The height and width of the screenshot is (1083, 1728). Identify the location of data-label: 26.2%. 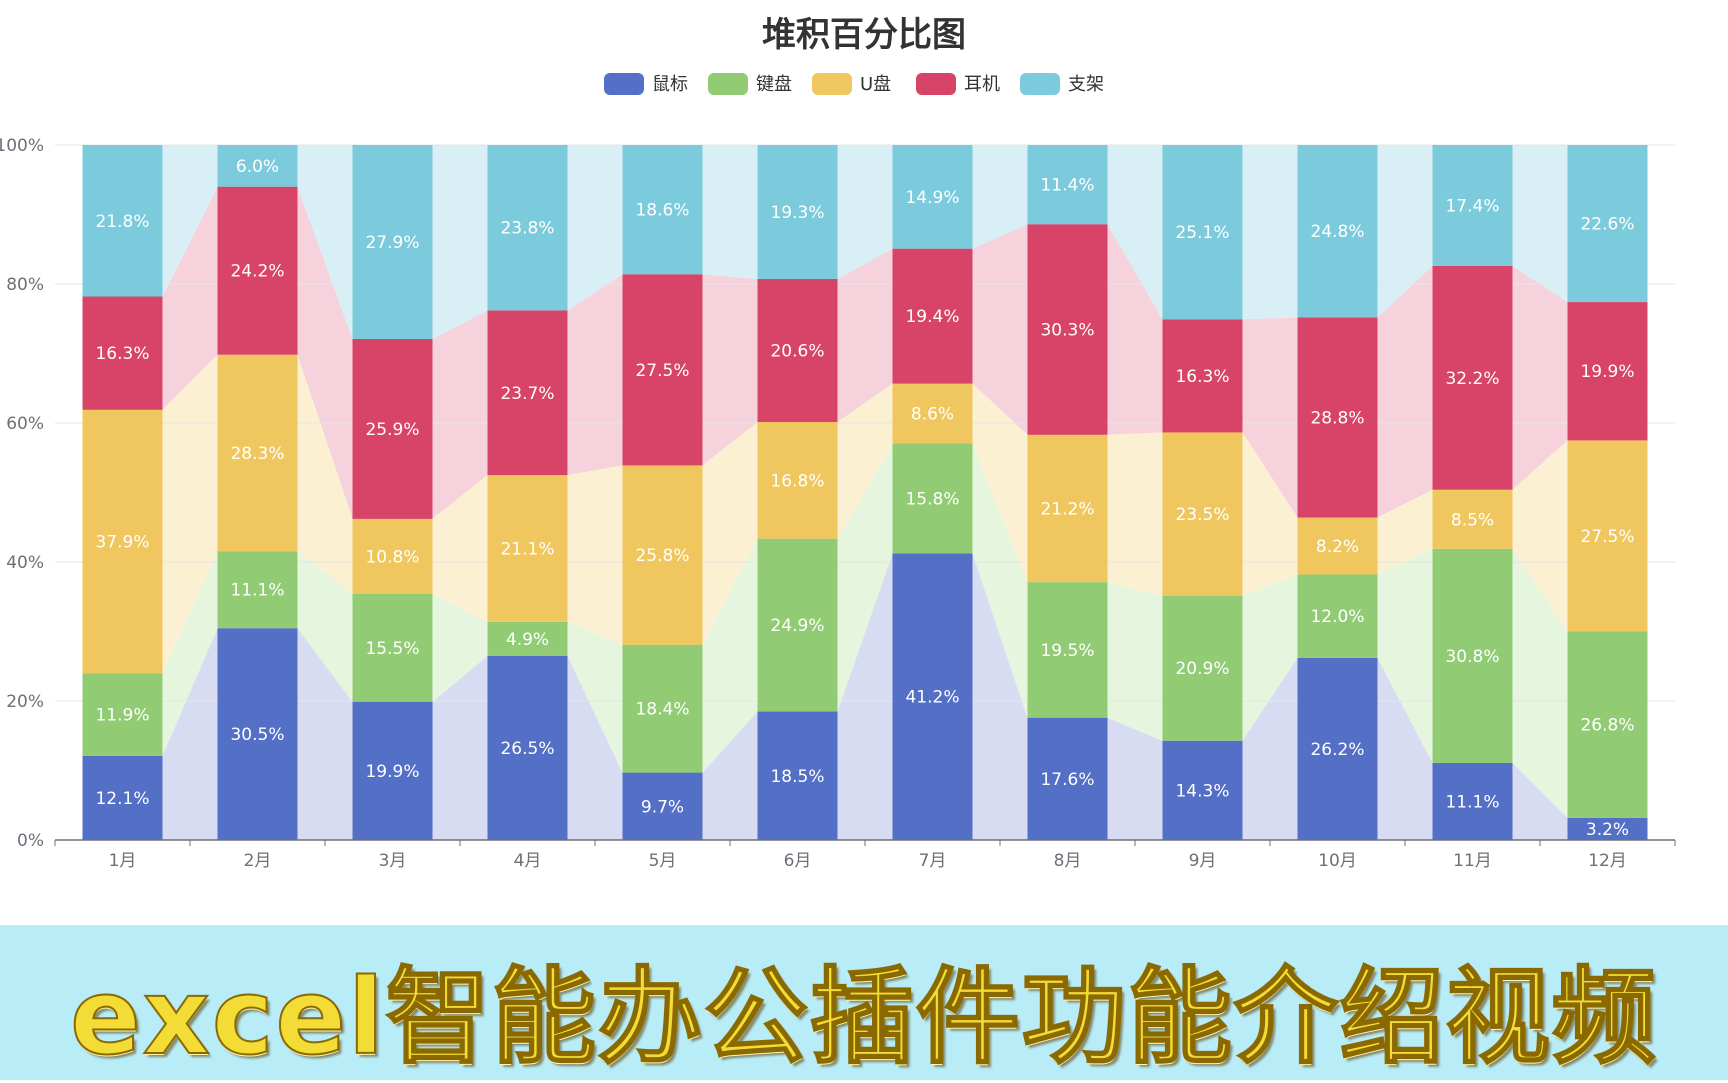
(1337, 750).